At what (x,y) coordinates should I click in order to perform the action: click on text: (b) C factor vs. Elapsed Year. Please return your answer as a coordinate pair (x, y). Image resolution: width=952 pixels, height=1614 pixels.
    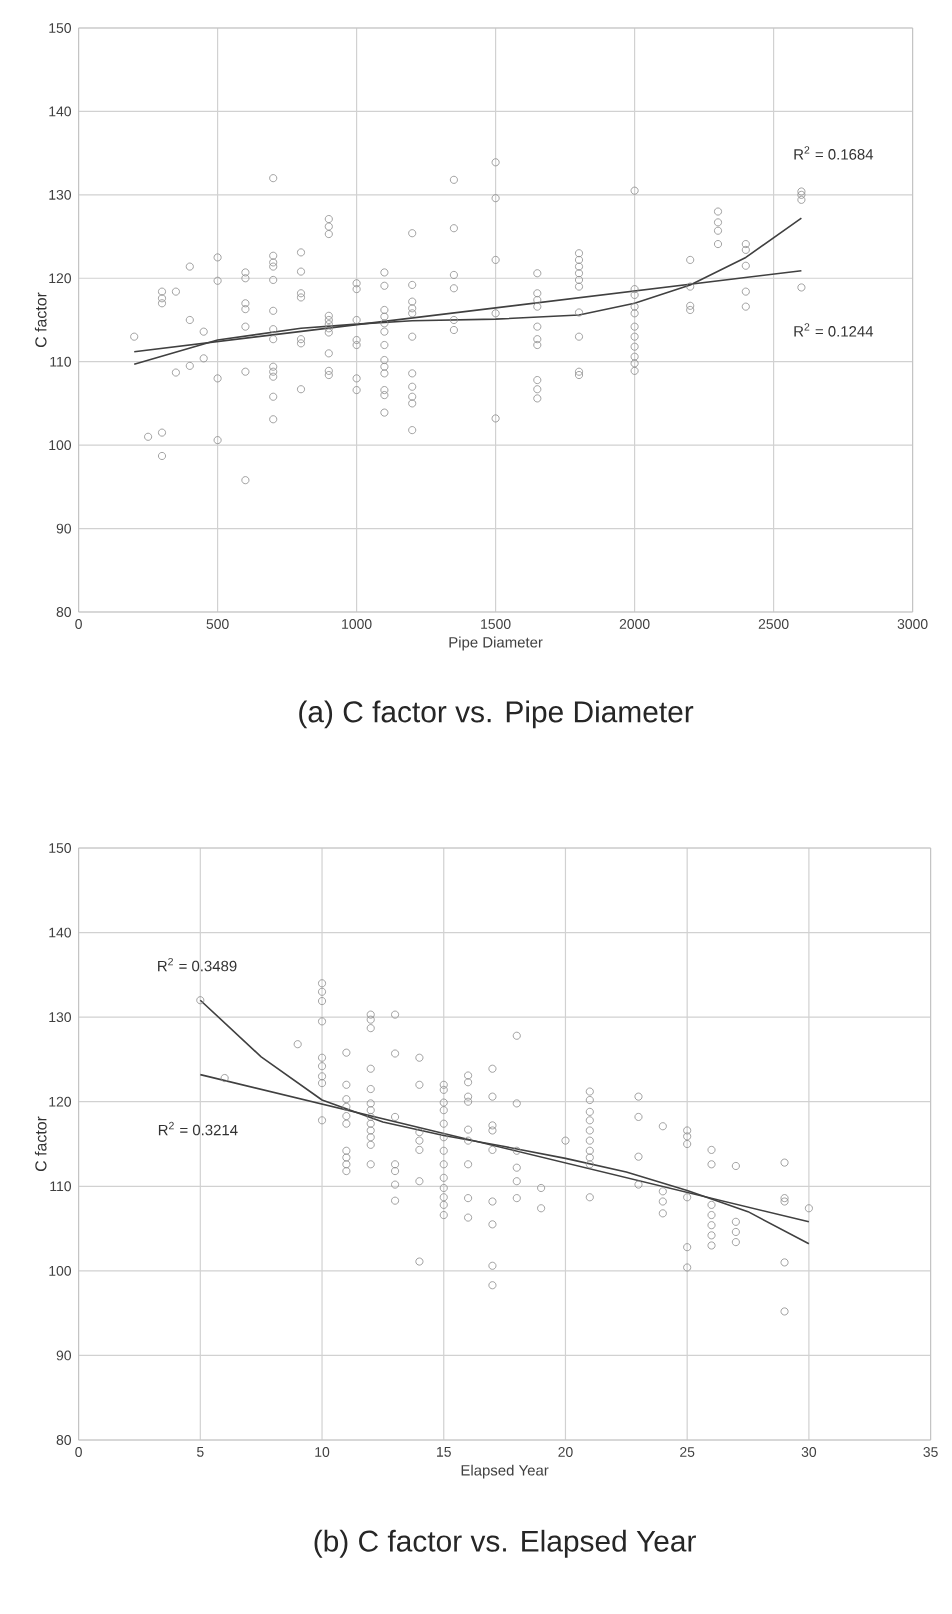
    Looking at the image, I should click on (505, 1543).